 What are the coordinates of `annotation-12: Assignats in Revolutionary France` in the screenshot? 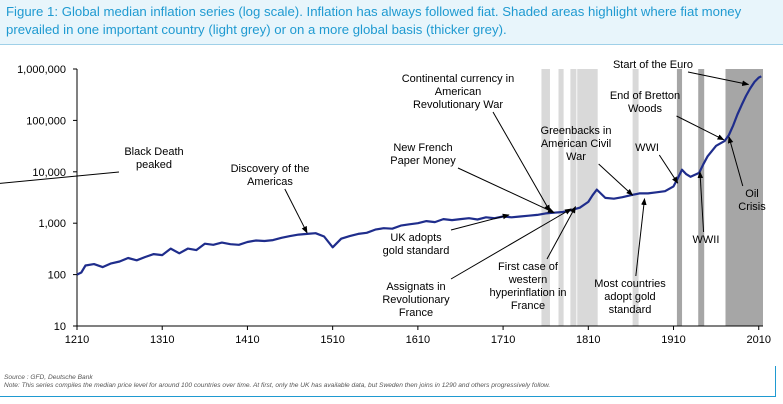 It's located at (477, 263).